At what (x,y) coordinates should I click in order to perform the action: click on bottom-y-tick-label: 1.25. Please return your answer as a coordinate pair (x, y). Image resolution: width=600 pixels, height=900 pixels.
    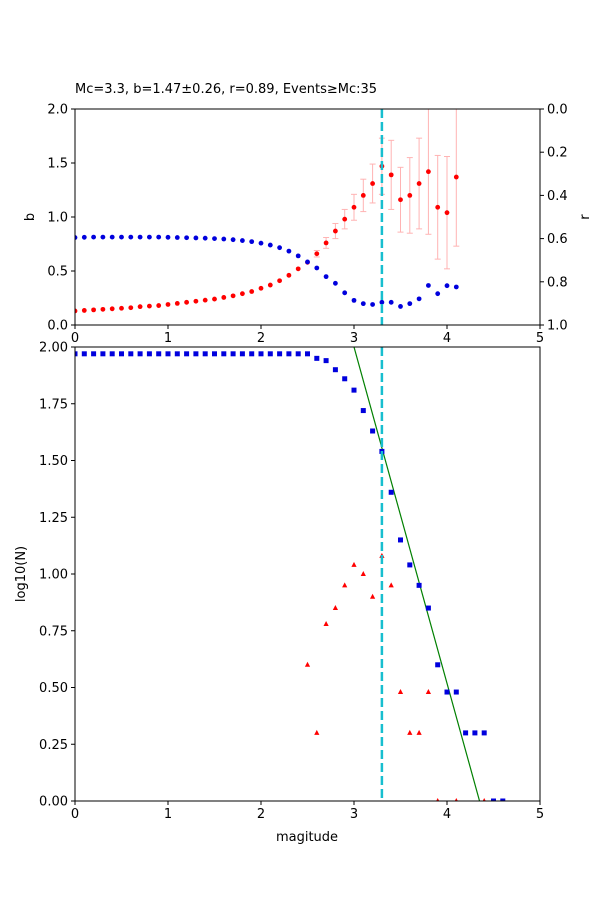
    Looking at the image, I should click on (53, 518).